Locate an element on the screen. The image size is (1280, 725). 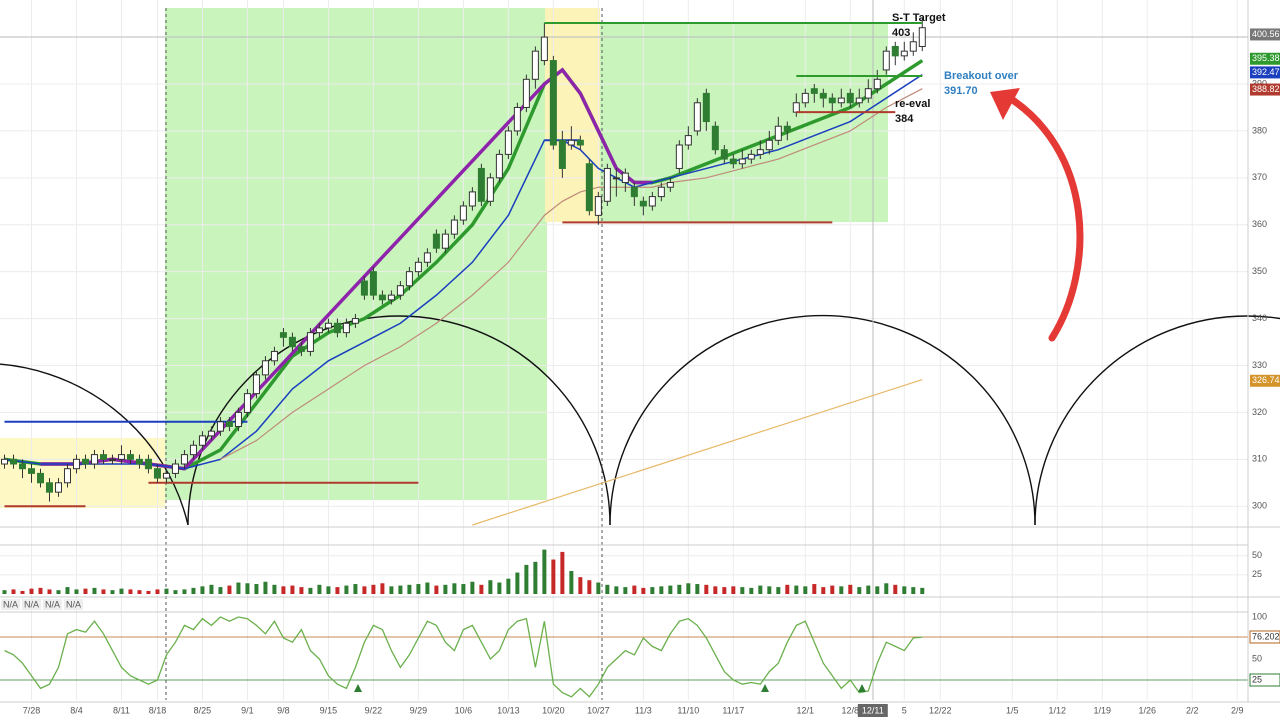
y-tick-label: 320 is located at coordinates (1259, 412).